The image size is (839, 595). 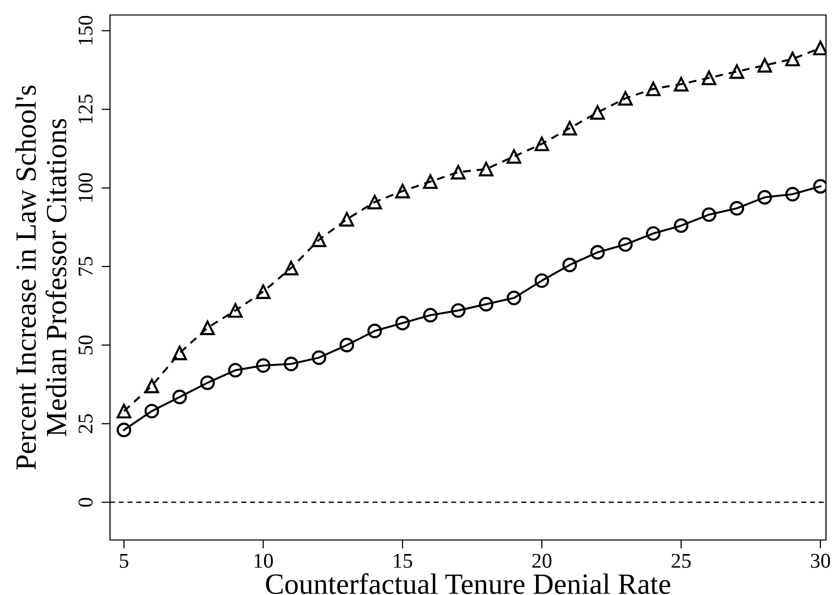 I want to click on y-axis-title: Percent Increase in Law School's Median Professor Citations, so click(x=40, y=278).